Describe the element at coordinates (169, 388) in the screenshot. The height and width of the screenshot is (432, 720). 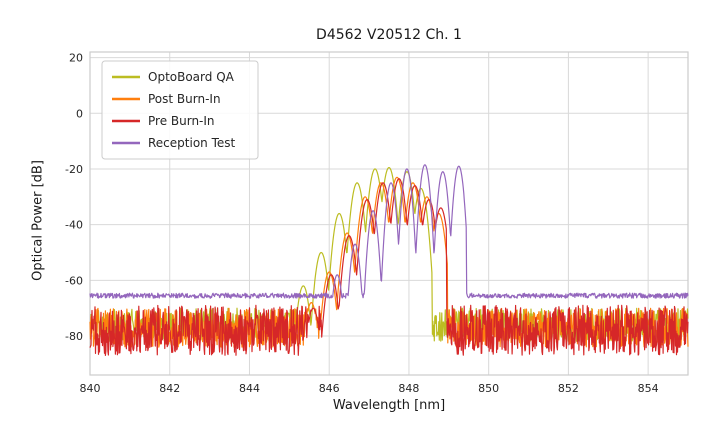
I see `x-tick-label: 842` at that location.